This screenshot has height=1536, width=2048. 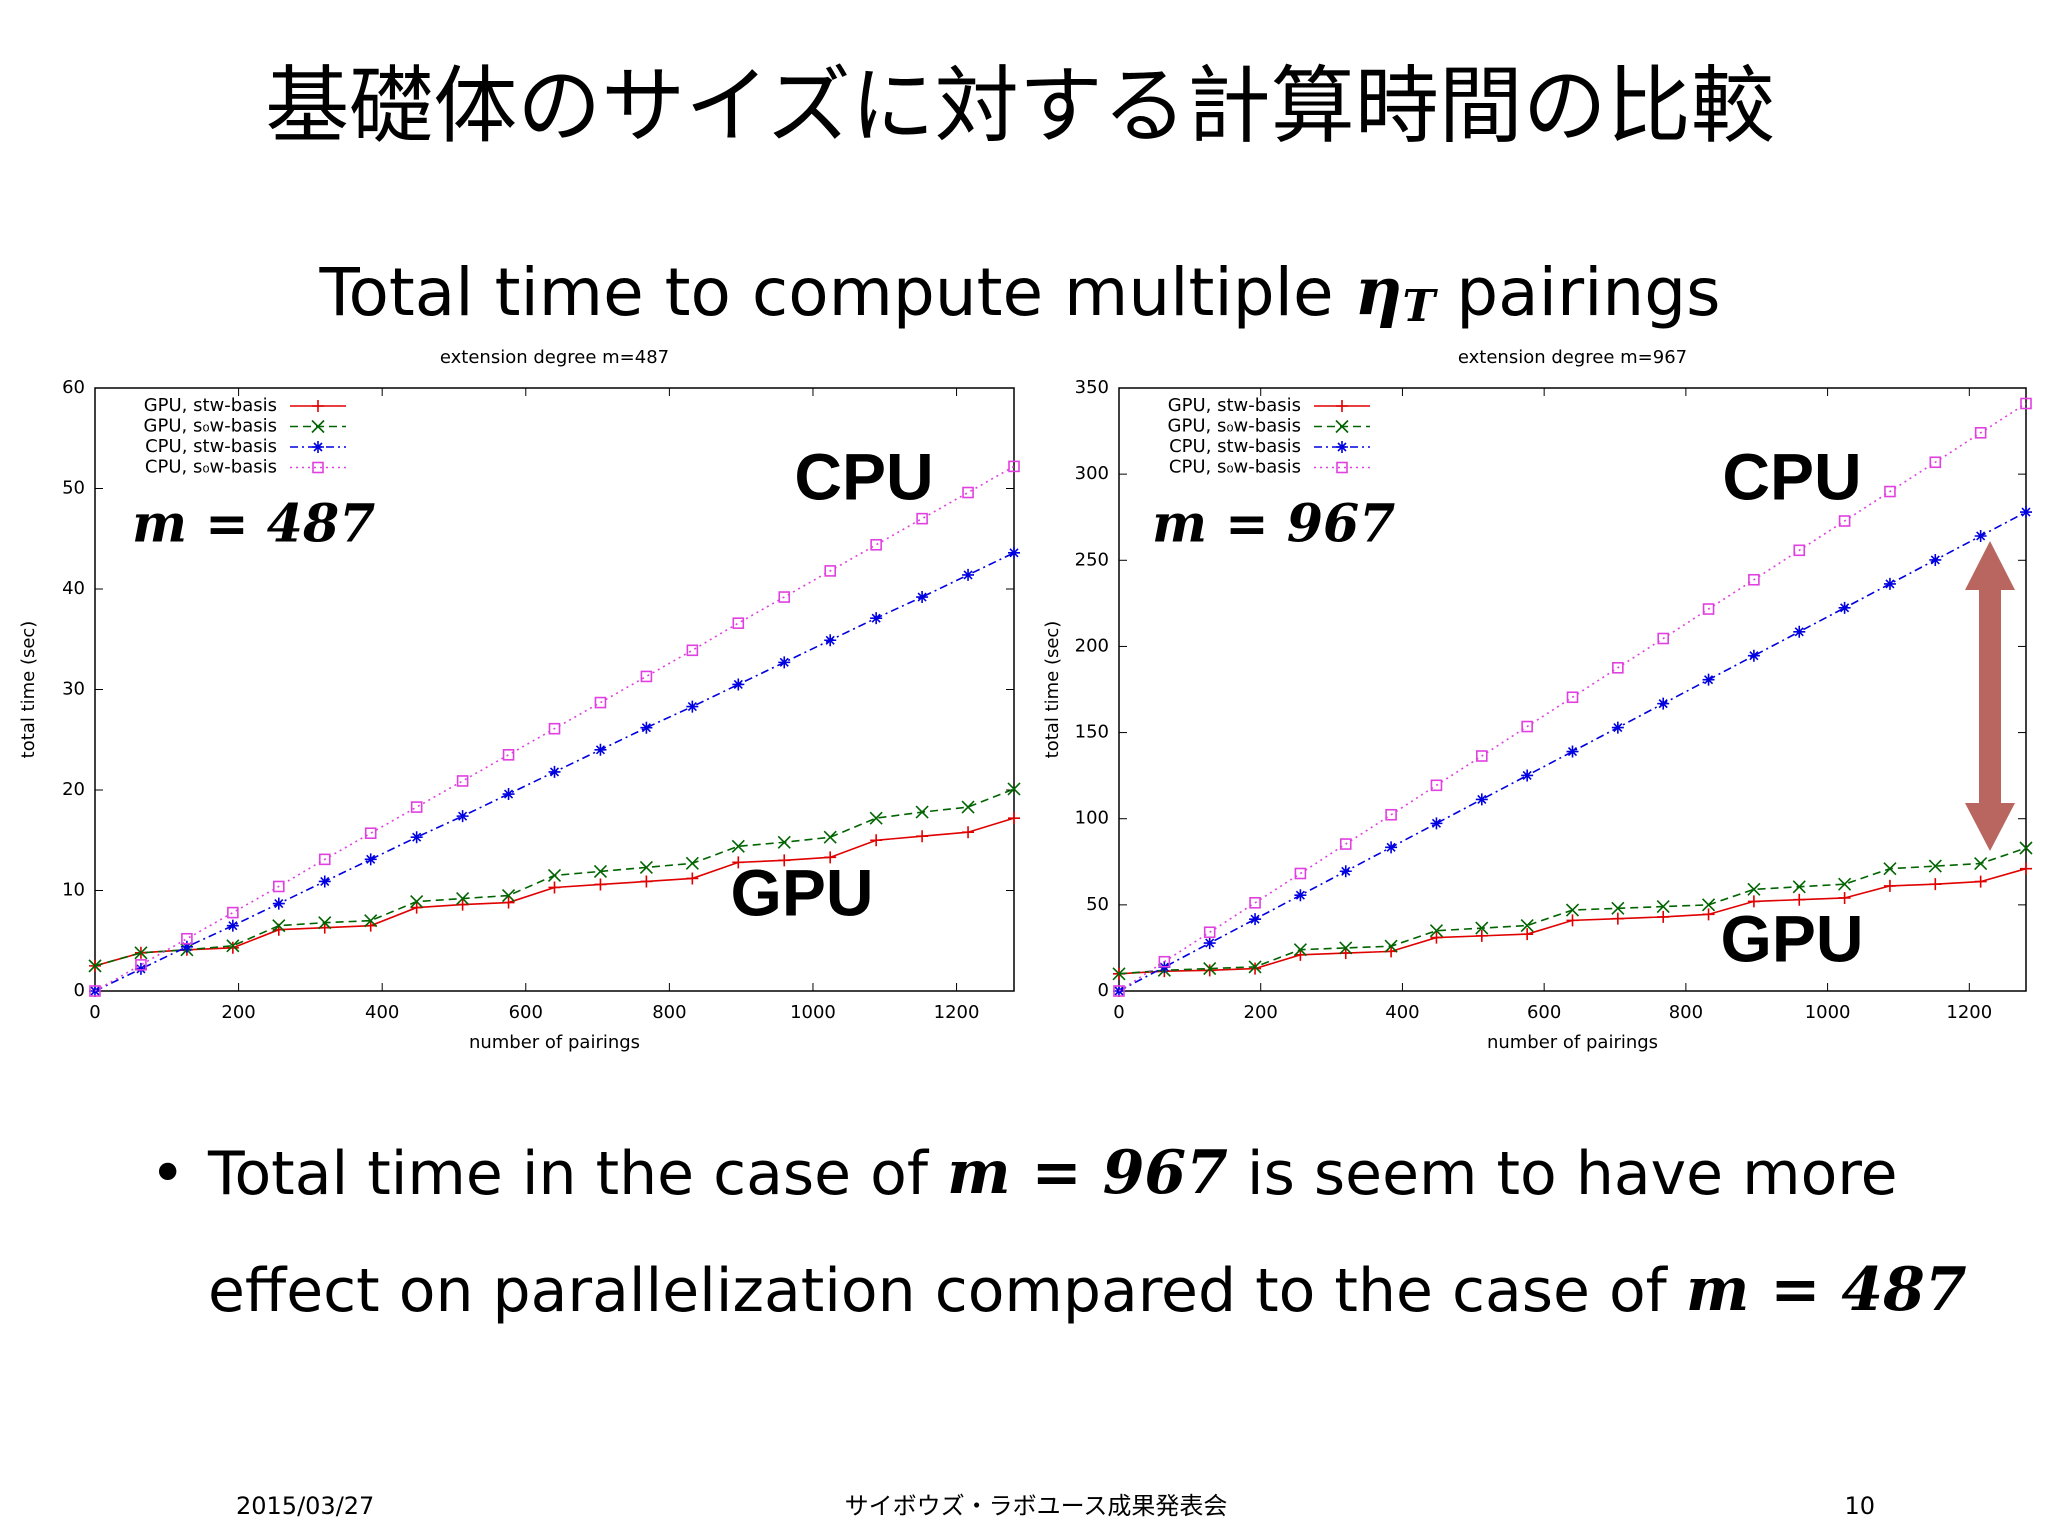 What do you see at coordinates (554, 357) in the screenshot?
I see `chart-title: extension degree m=487` at bounding box center [554, 357].